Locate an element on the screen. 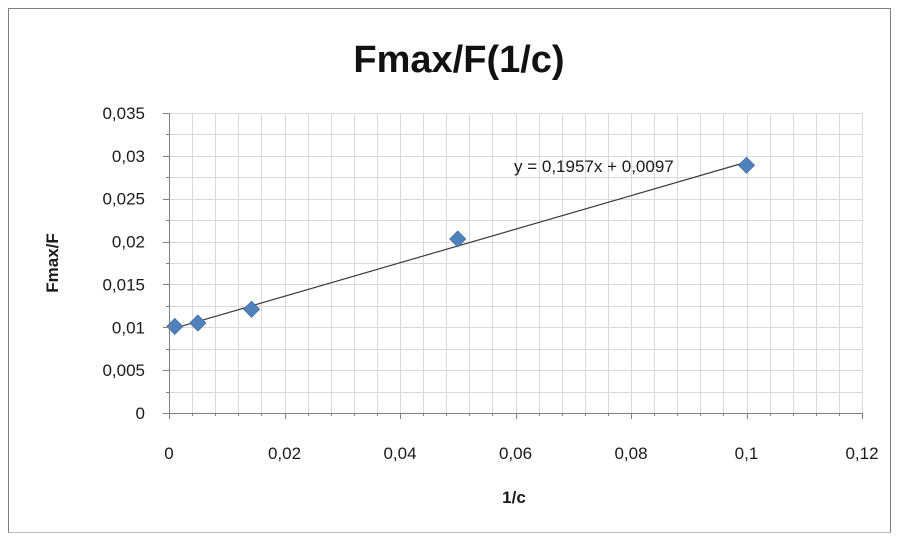 Image resolution: width=901 pixels, height=541 pixels. x-axis-title: 1/c is located at coordinates (514, 497).